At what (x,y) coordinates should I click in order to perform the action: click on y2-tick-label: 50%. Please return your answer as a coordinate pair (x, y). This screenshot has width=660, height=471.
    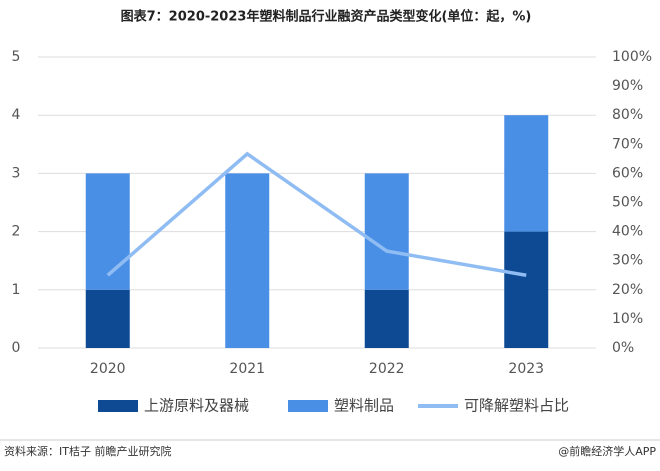
    Looking at the image, I should click on (627, 203).